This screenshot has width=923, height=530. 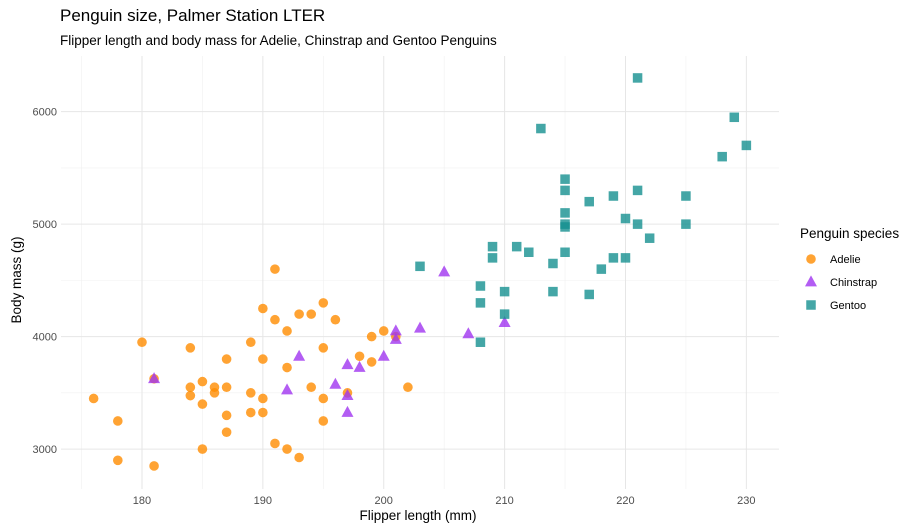 I want to click on x-tick-label: 190, so click(x=263, y=501).